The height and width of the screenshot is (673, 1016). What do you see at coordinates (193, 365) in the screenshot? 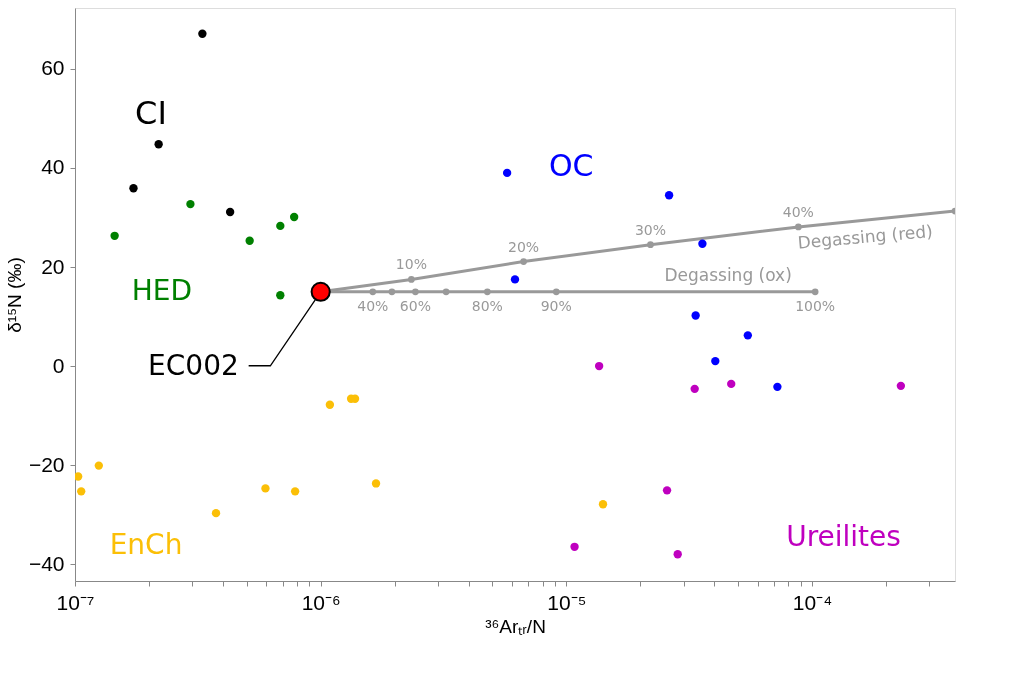
I see `text: EC002` at bounding box center [193, 365].